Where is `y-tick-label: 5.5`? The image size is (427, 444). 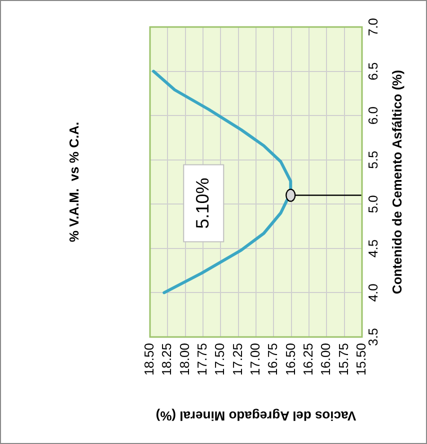
y-tick-label: 5.5 is located at coordinates (373, 159).